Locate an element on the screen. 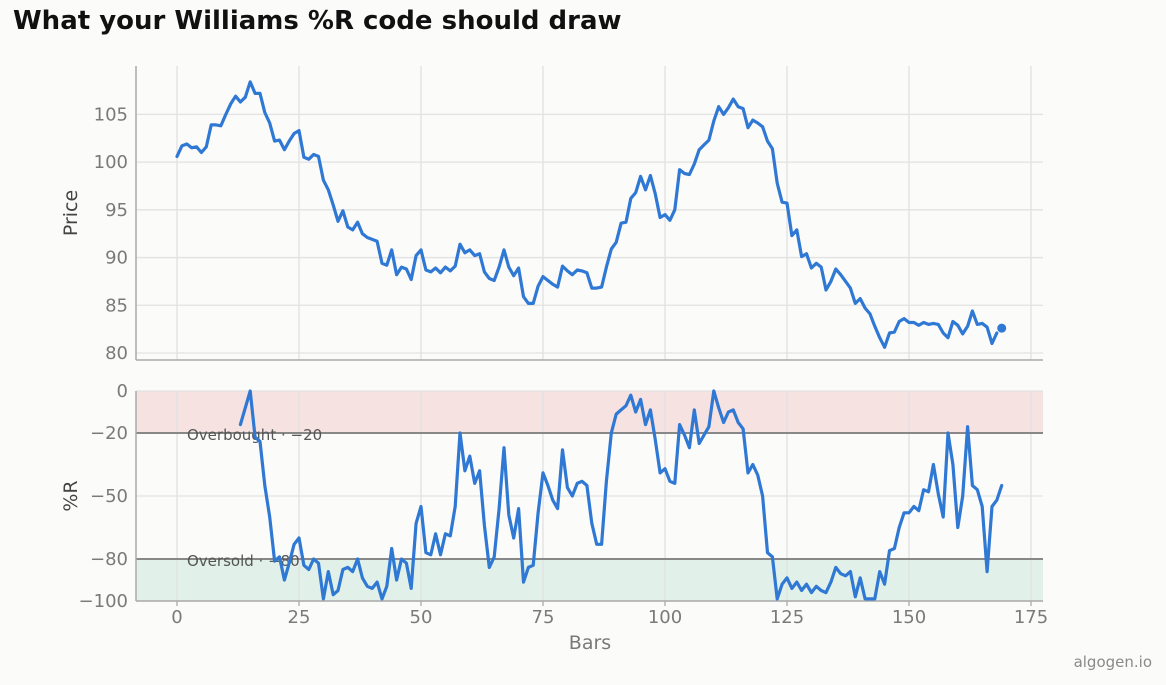 The width and height of the screenshot is (1166, 685). ytick-label: 90 is located at coordinates (116, 258).